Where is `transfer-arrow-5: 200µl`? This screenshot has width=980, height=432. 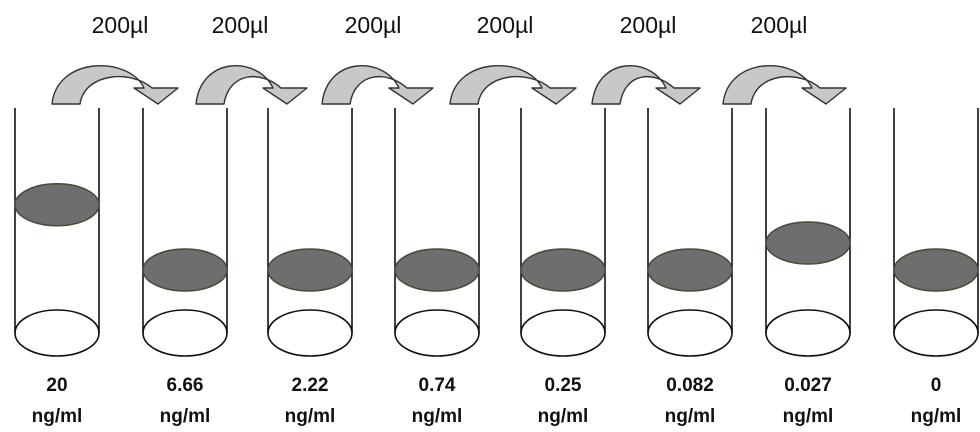 transfer-arrow-5: 200µl is located at coordinates (646, 58).